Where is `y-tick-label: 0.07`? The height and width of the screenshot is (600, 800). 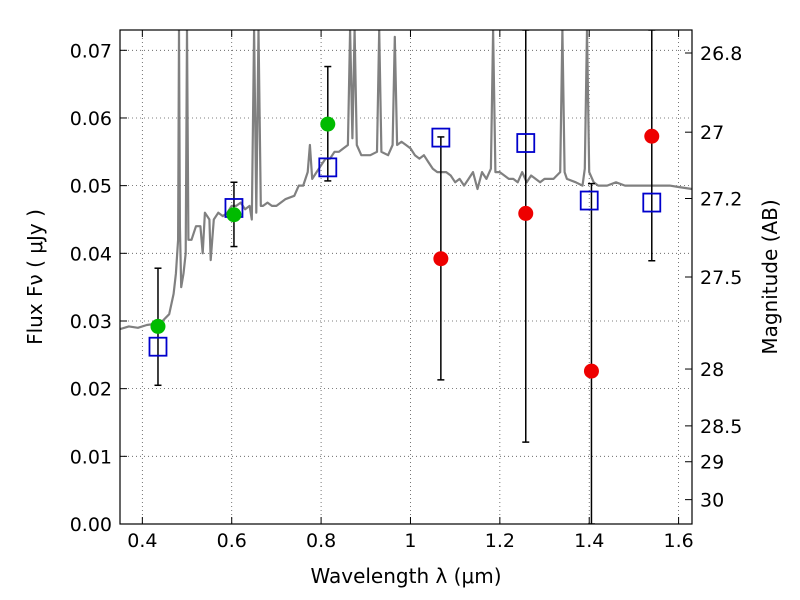 y-tick-label: 0.07 is located at coordinates (91, 51).